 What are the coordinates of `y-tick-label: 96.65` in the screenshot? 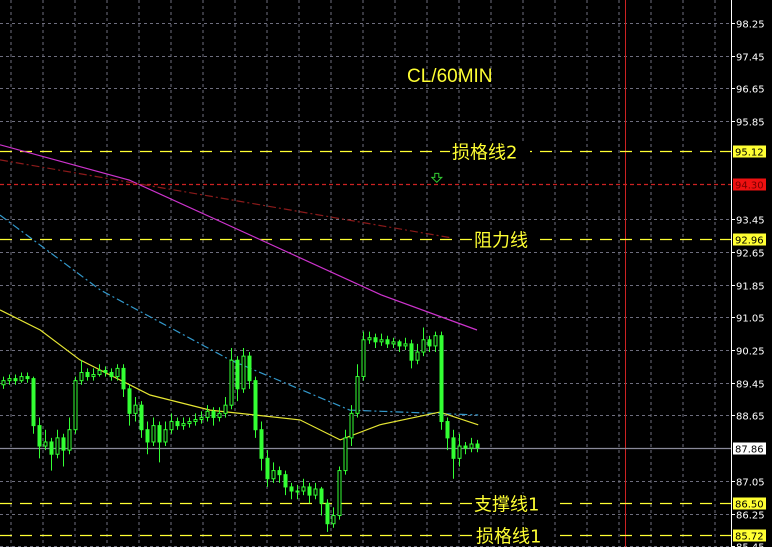 It's located at (750, 90).